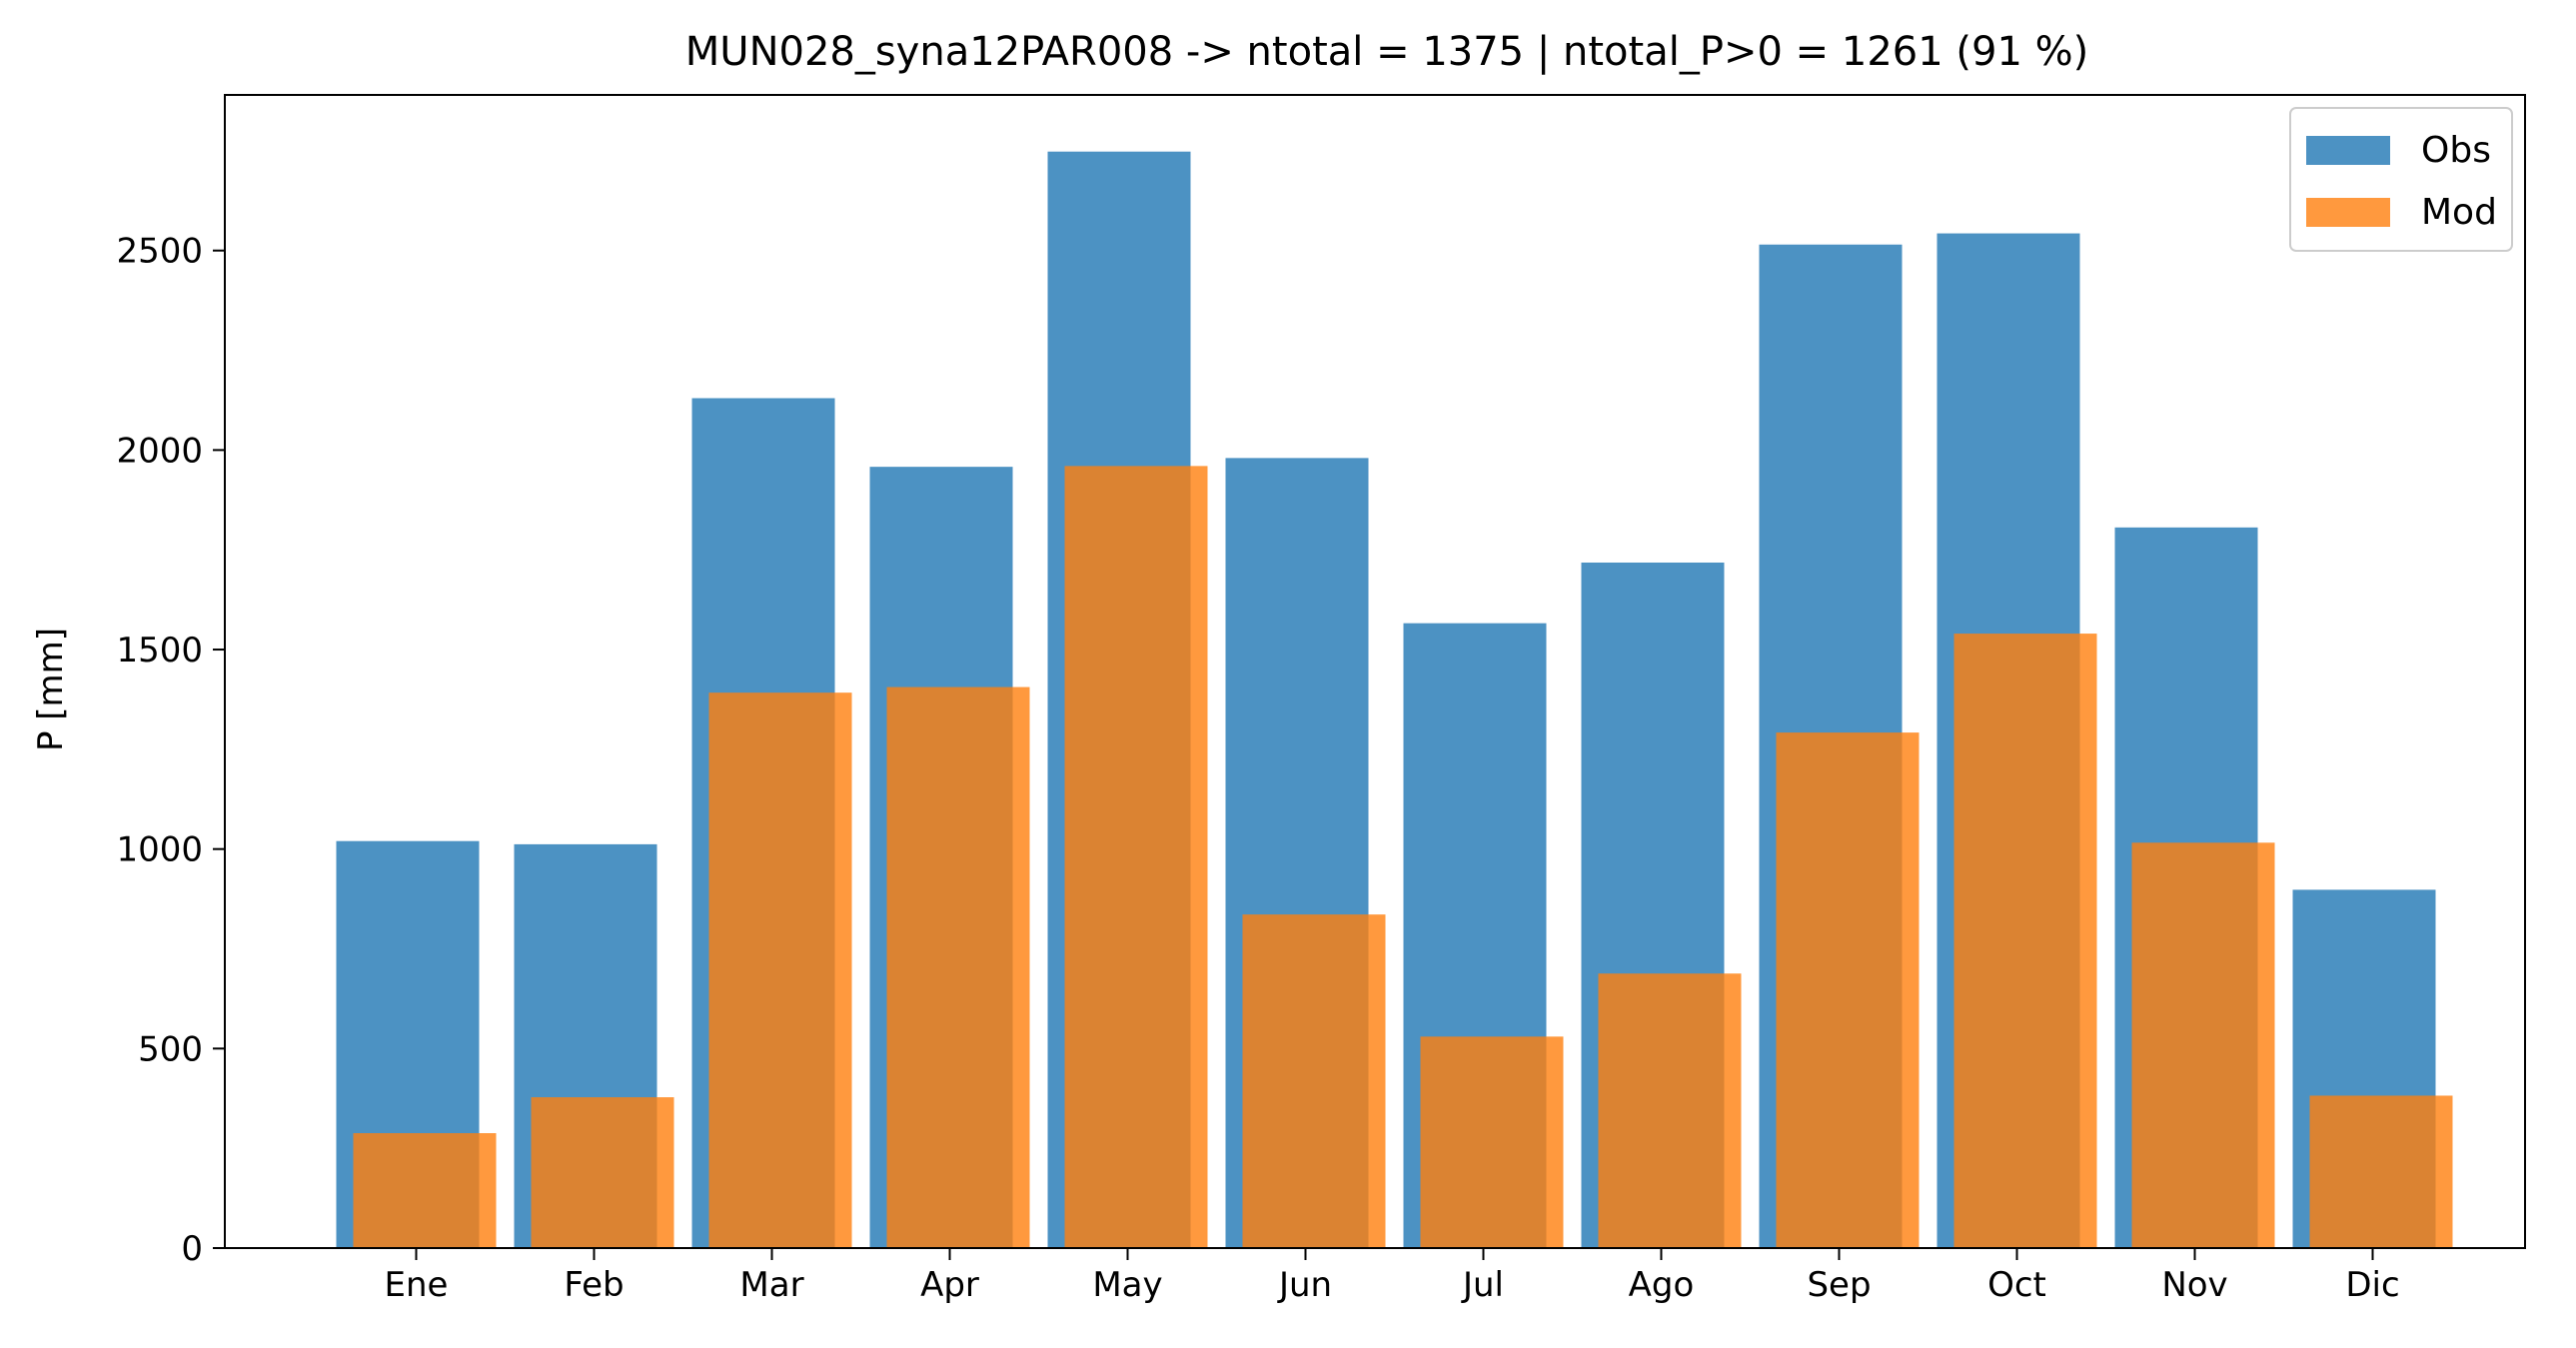  Describe the element at coordinates (602, 1173) in the screenshot. I see `bar-mod-feb` at that location.